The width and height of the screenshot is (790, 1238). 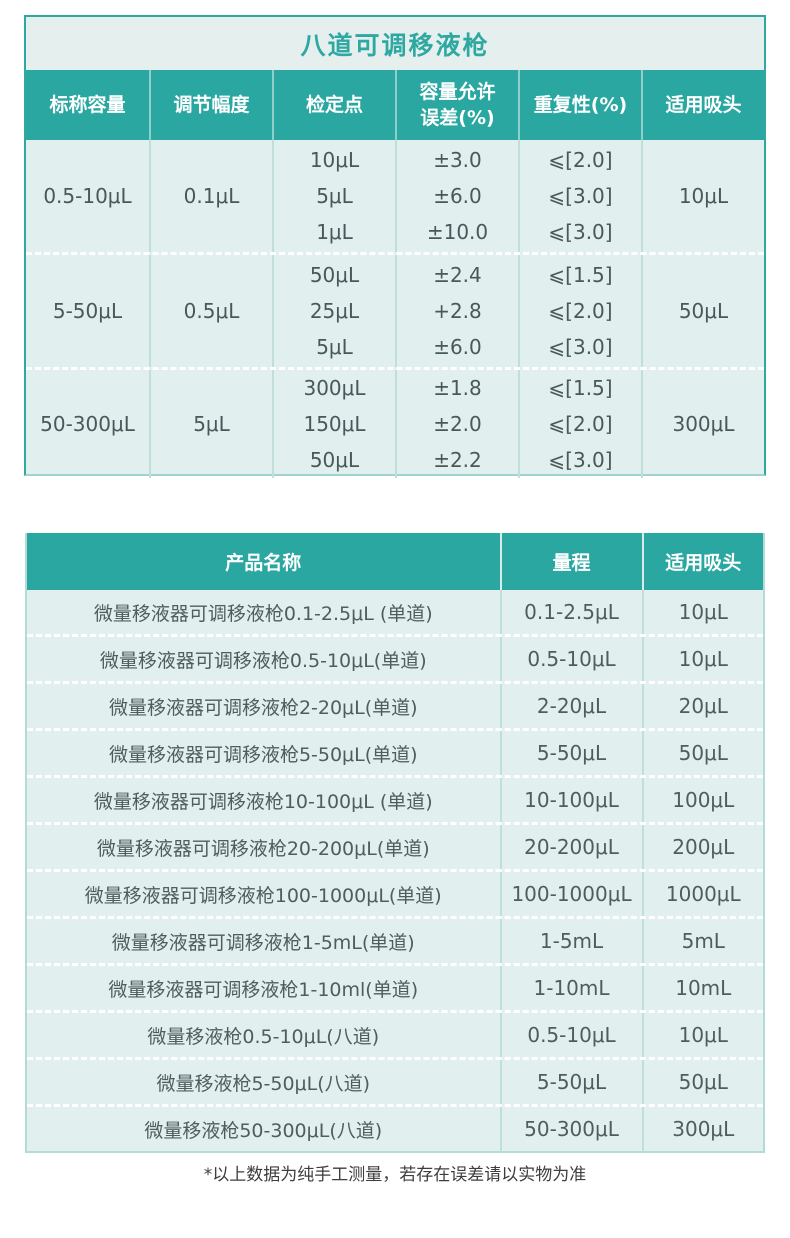 I want to click on spec-cell-points: 10μL 5μL 1μL, so click(x=333, y=196).